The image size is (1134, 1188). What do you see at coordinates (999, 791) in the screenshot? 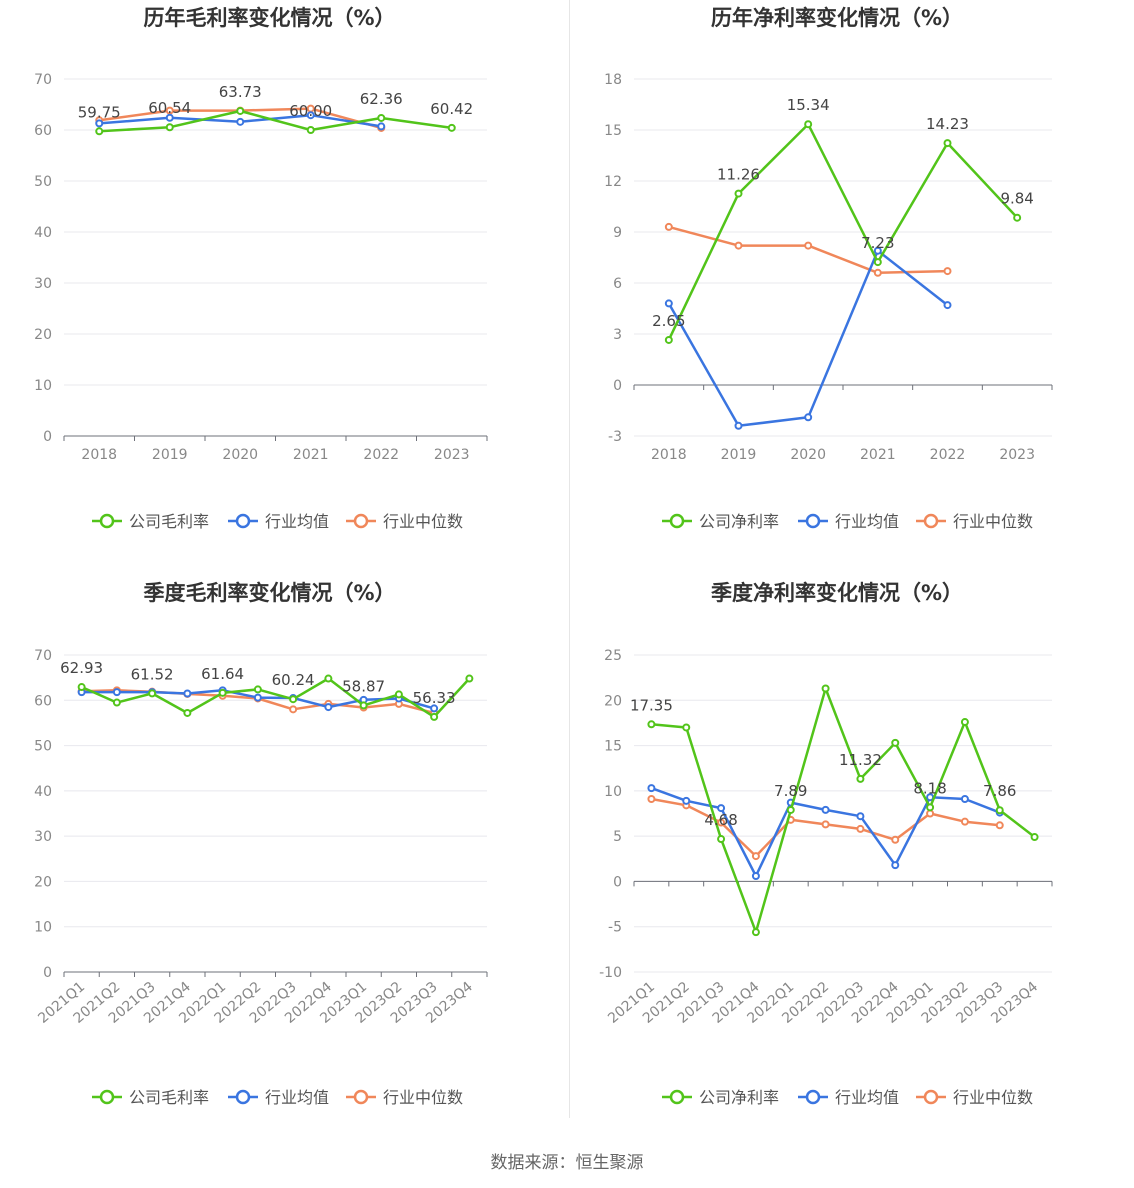
I see `data-label: 7.86` at bounding box center [999, 791].